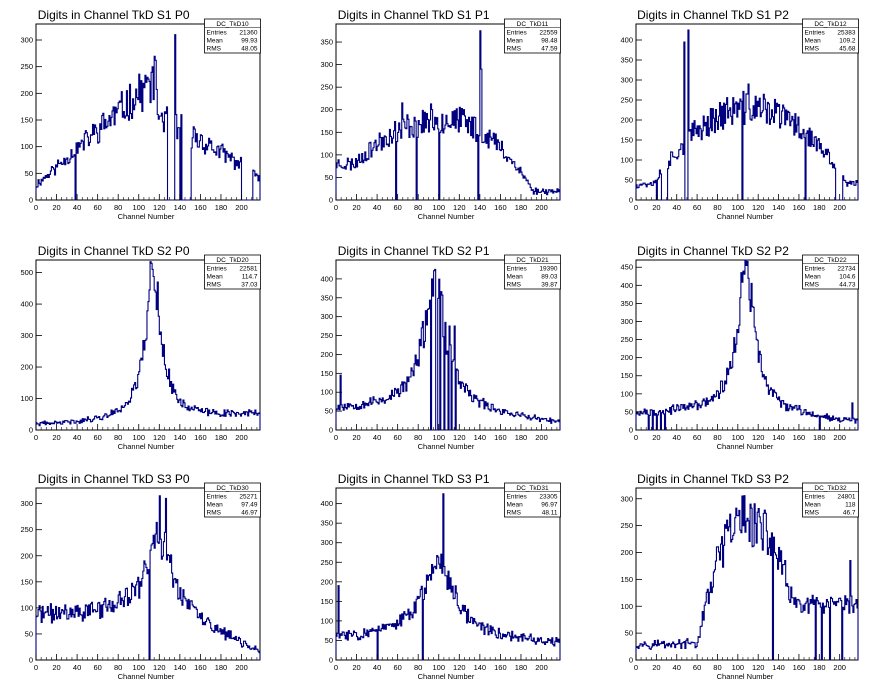 This screenshot has width=896, height=690. Describe the element at coordinates (241, 207) in the screenshot. I see `x-tick-label: 200` at that location.